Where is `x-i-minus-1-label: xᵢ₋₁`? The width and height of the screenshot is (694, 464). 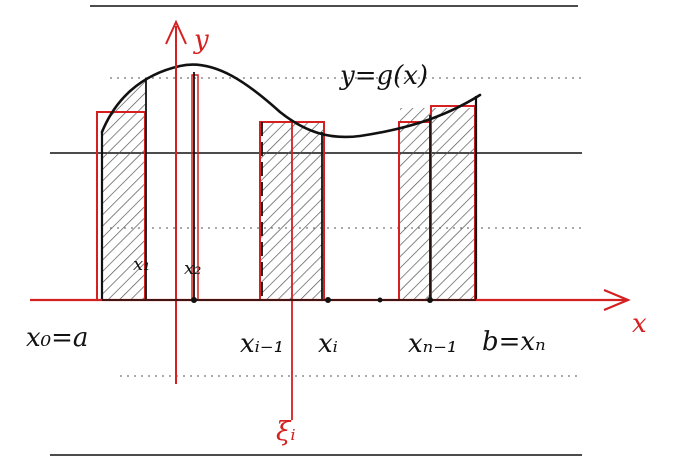
x-i-minus-1-label: xᵢ₋₁ is located at coordinates (262, 344).